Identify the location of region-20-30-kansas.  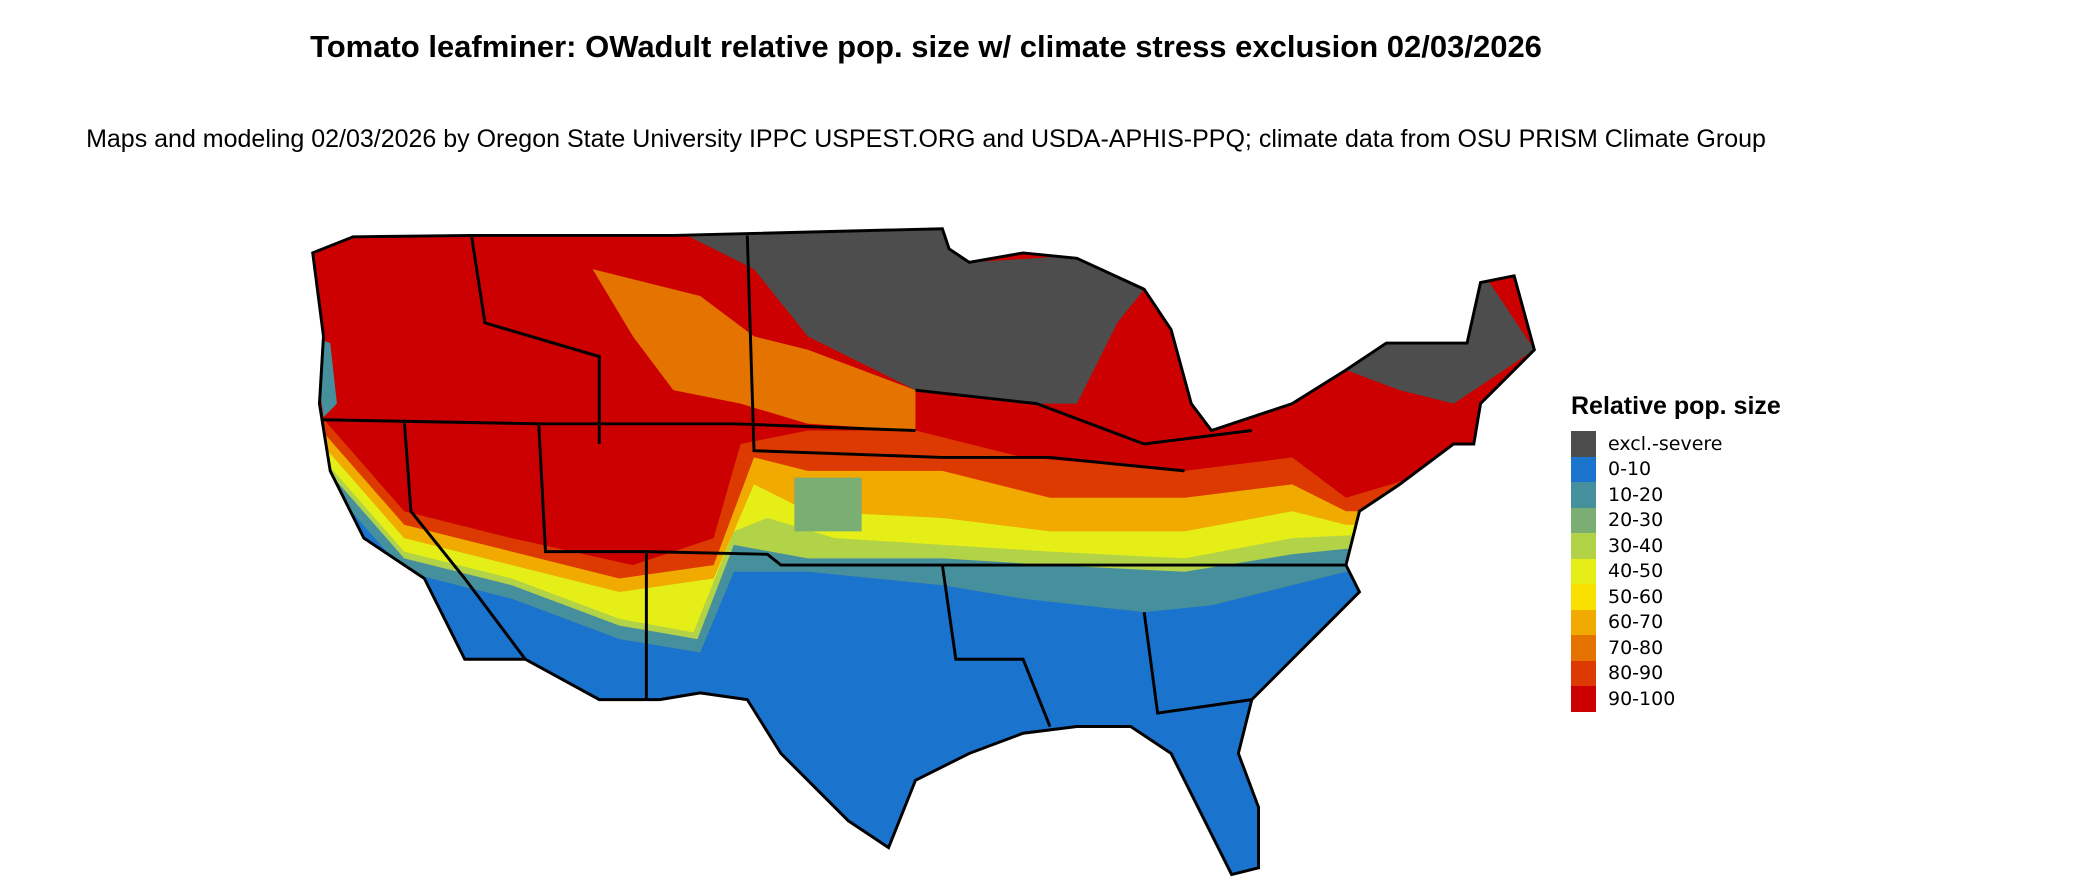
(828, 504).